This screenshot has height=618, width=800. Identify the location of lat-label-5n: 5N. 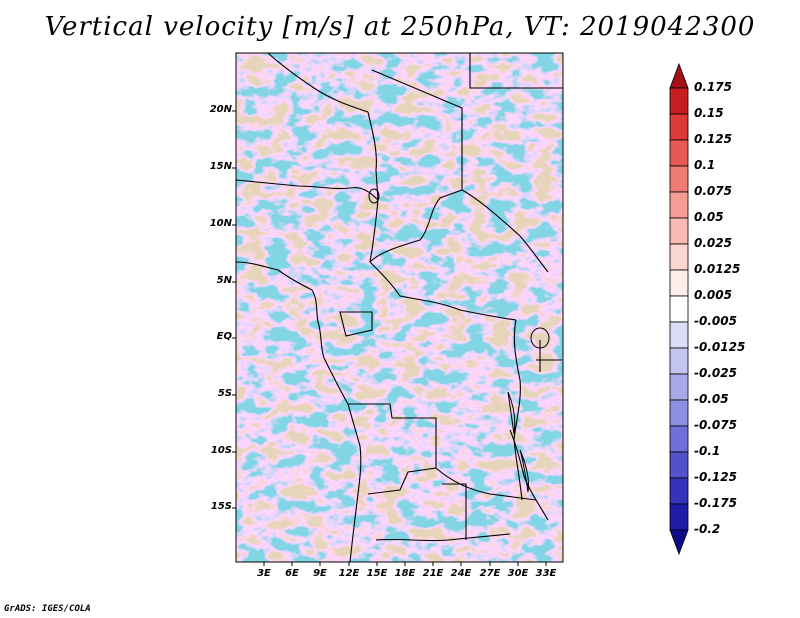
(224, 280).